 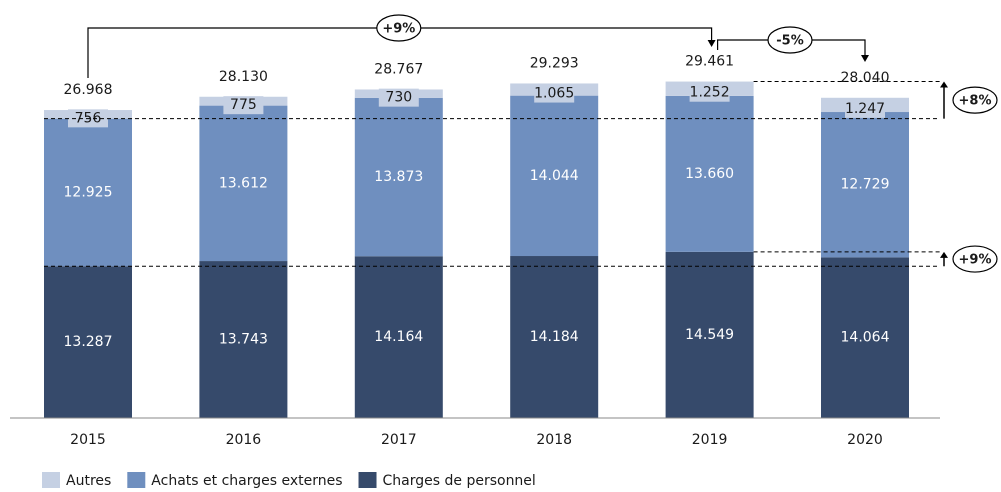 I want to click on data-label: 13.287, so click(x=88, y=342).